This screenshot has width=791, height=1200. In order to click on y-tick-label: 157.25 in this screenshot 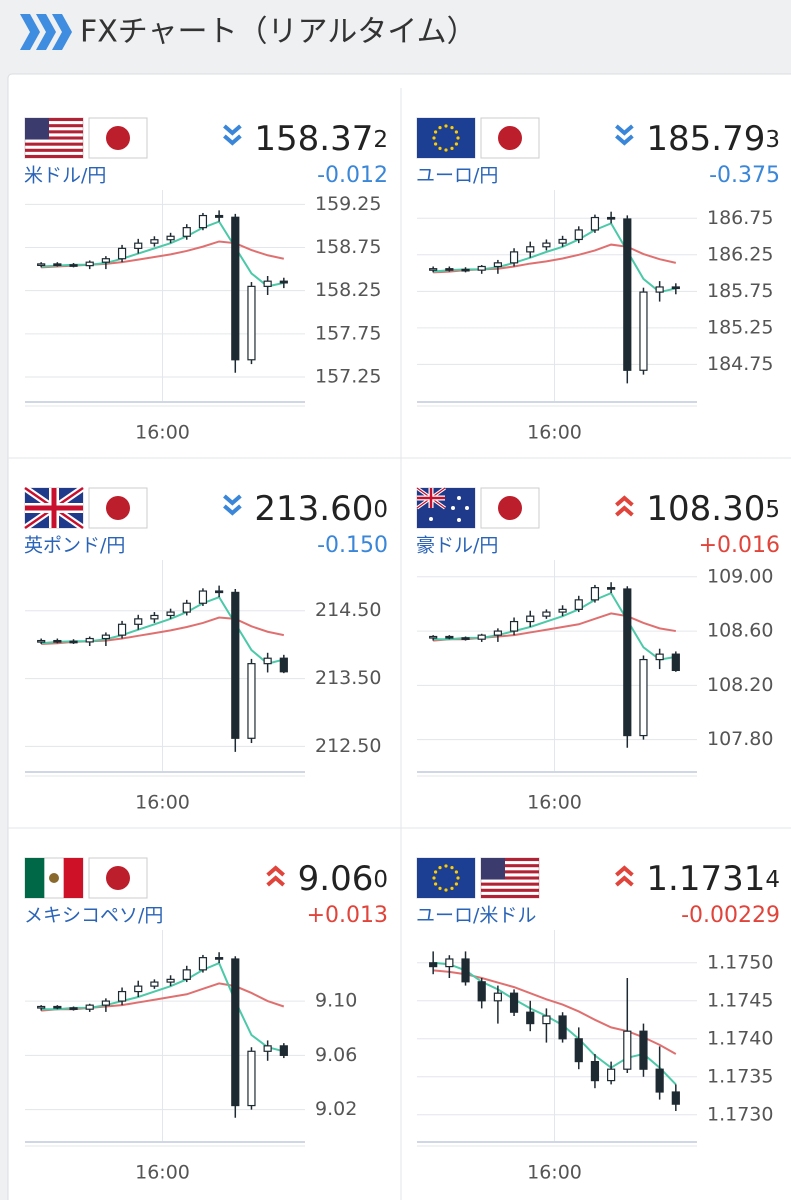, I will do `click(348, 377)`.